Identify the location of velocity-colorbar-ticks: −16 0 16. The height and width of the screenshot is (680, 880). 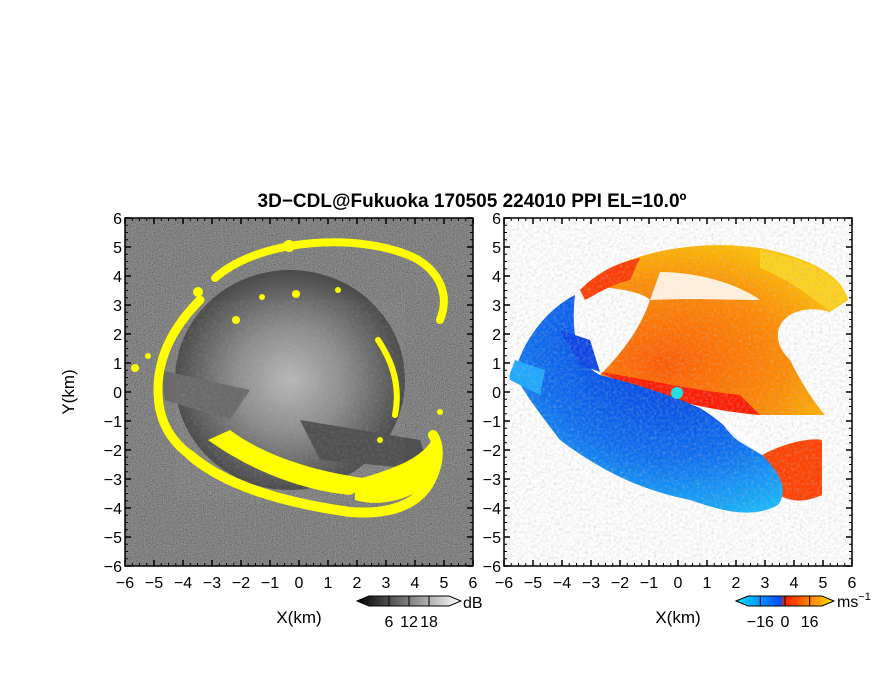
(783, 613).